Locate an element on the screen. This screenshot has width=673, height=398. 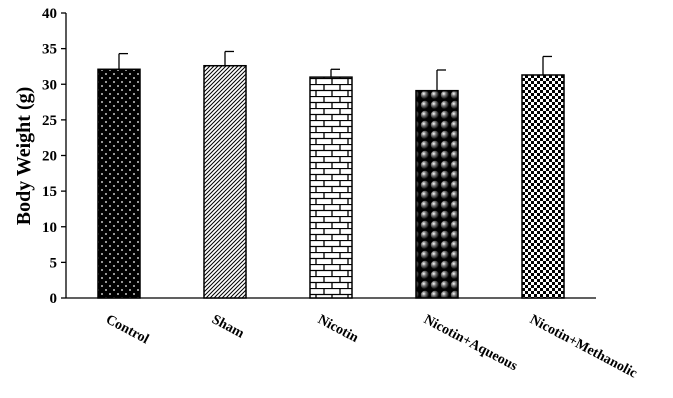
bar-sham is located at coordinates (225, 181).